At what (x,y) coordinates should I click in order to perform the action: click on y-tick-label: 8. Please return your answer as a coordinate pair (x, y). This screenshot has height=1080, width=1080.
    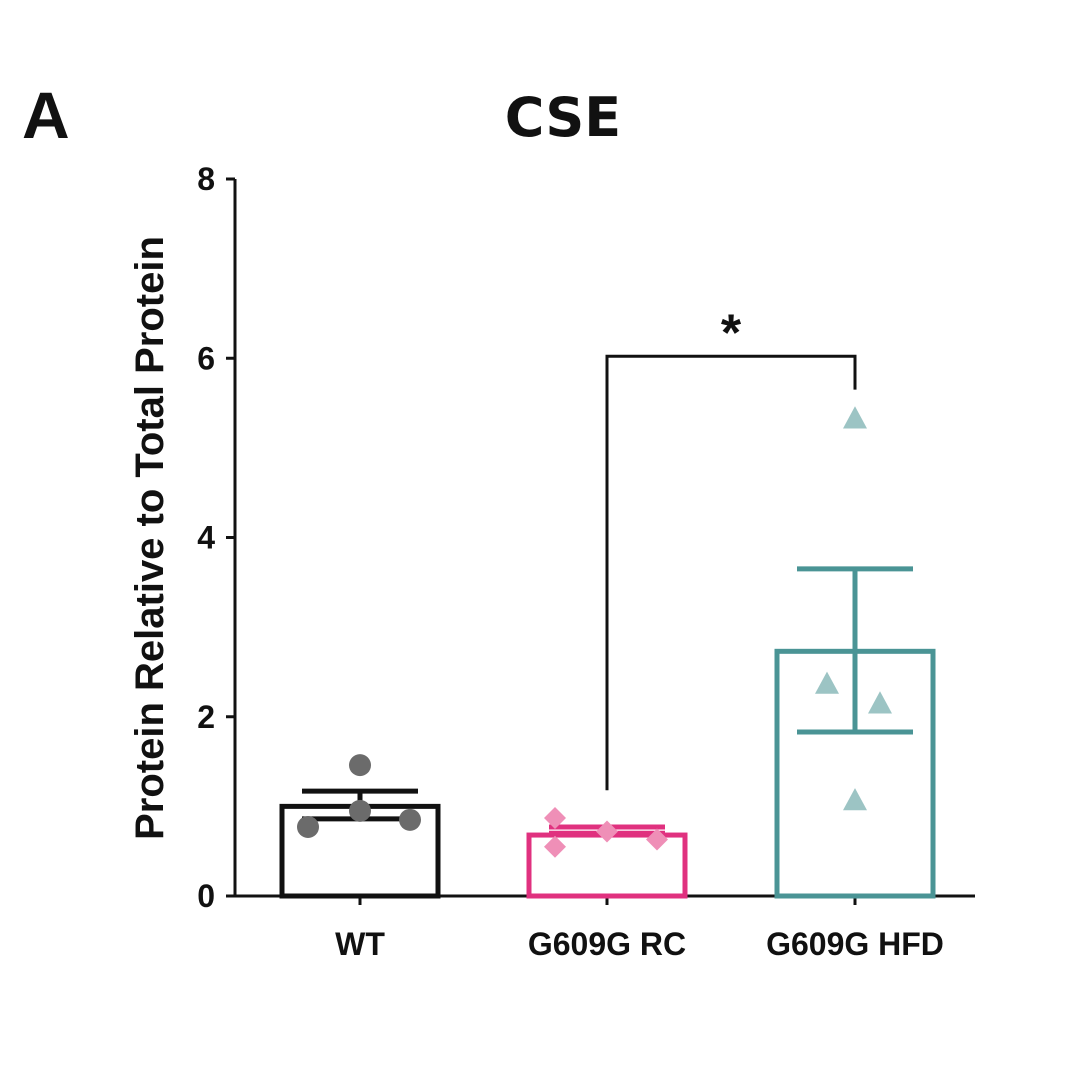
    Looking at the image, I should click on (206, 179).